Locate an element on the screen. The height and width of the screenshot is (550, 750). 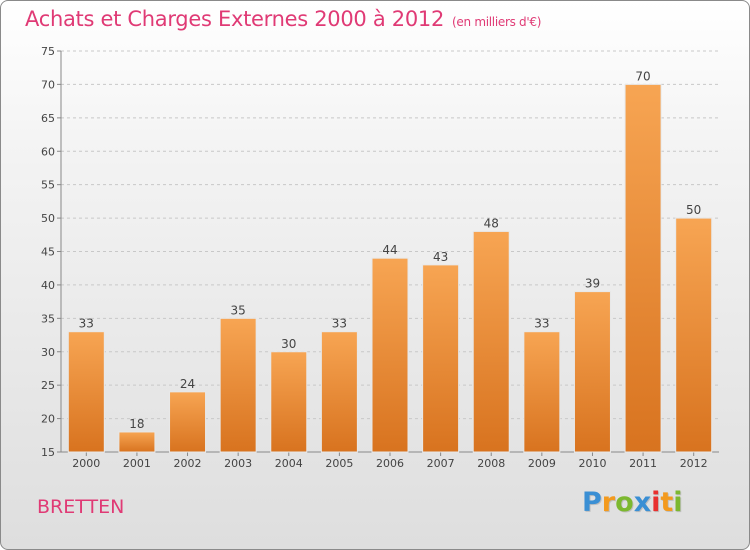
data-label-2008: 48 is located at coordinates (491, 223).